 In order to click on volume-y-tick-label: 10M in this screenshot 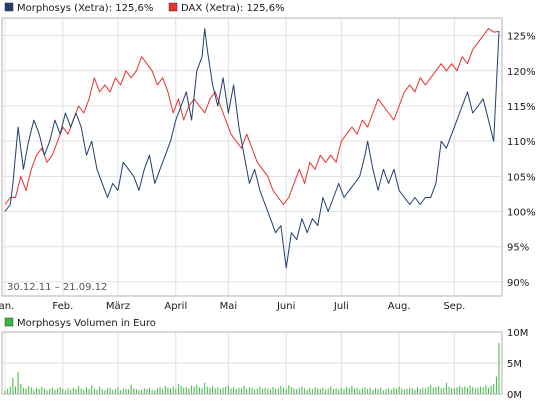, I will do `click(517, 333)`.